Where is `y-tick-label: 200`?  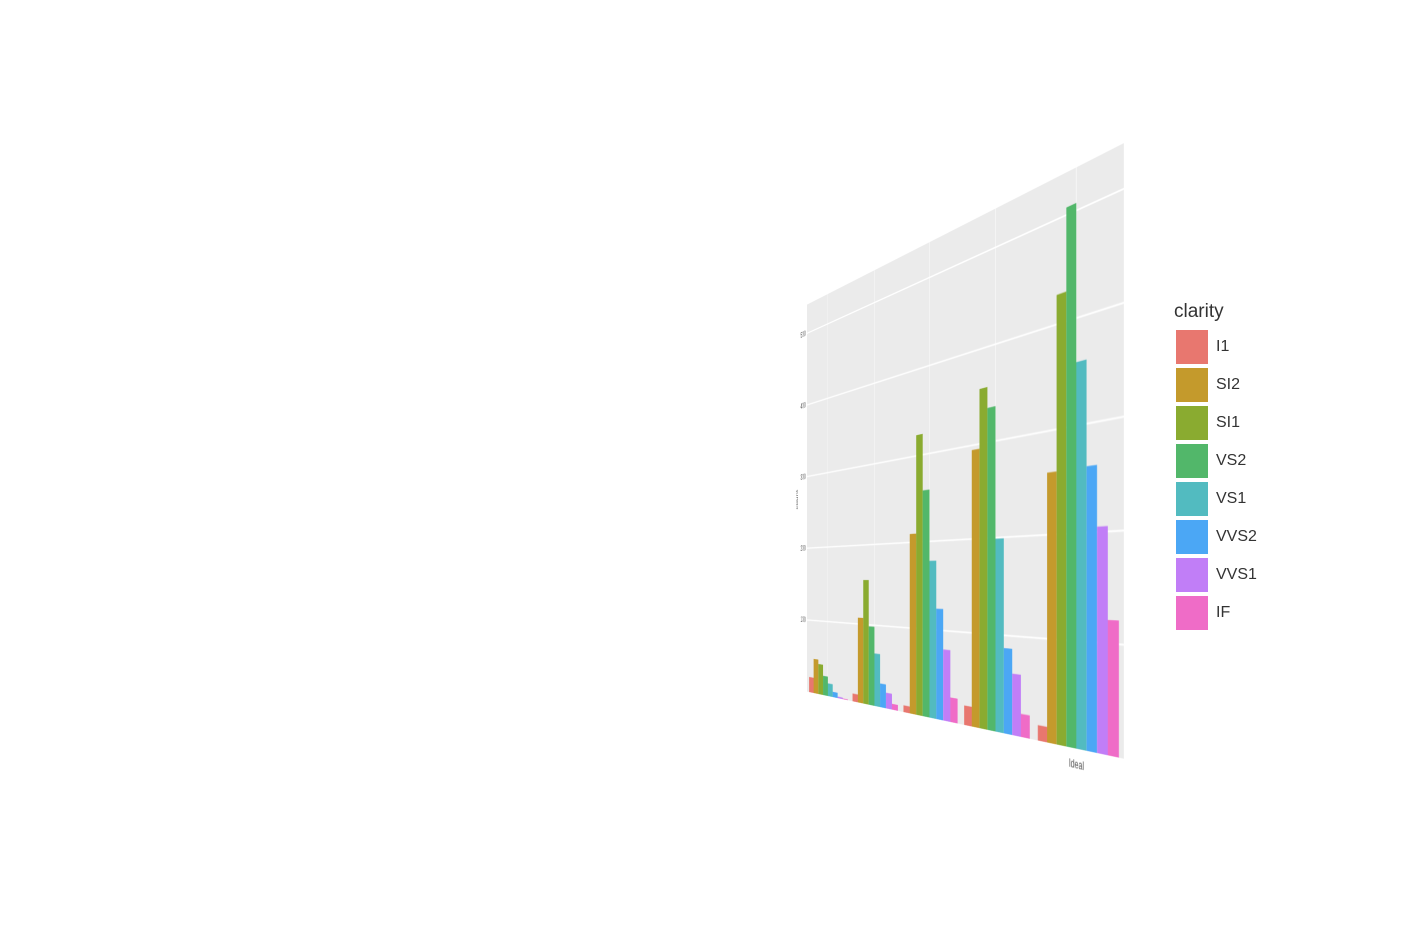
y-tick-label: 200 is located at coordinates (803, 548).